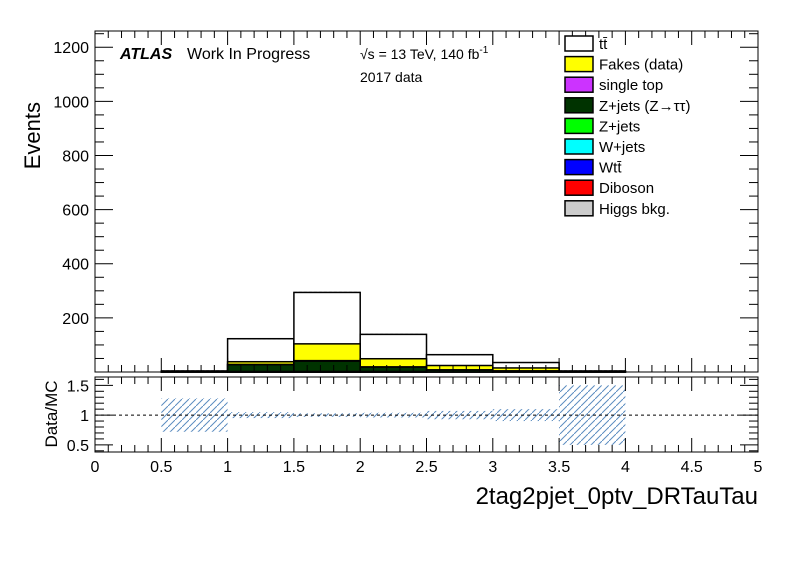 This screenshot has width=798, height=579. What do you see at coordinates (610, 168) in the screenshot?
I see `legend-label: Wtt̄` at bounding box center [610, 168].